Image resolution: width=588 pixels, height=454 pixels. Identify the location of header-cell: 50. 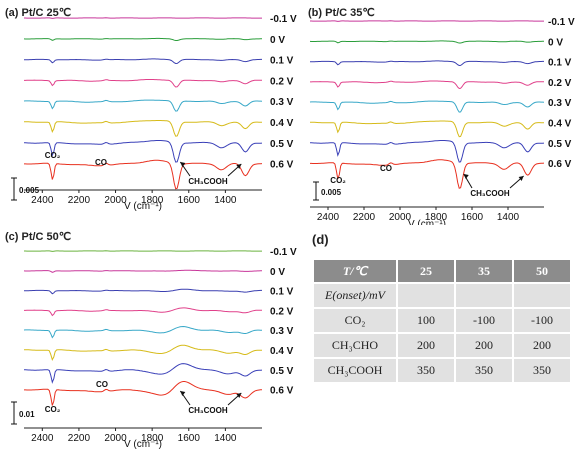
(542, 271).